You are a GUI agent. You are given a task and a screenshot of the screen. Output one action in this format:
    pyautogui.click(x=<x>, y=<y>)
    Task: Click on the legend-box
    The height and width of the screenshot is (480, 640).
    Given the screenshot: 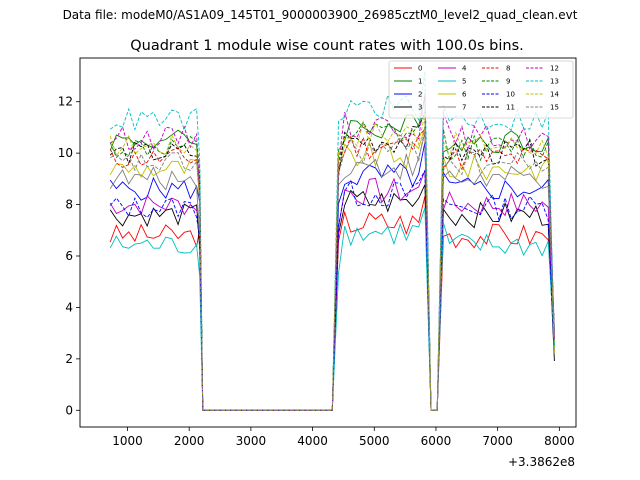 What is the action you would take?
    pyautogui.click(x=481, y=89)
    